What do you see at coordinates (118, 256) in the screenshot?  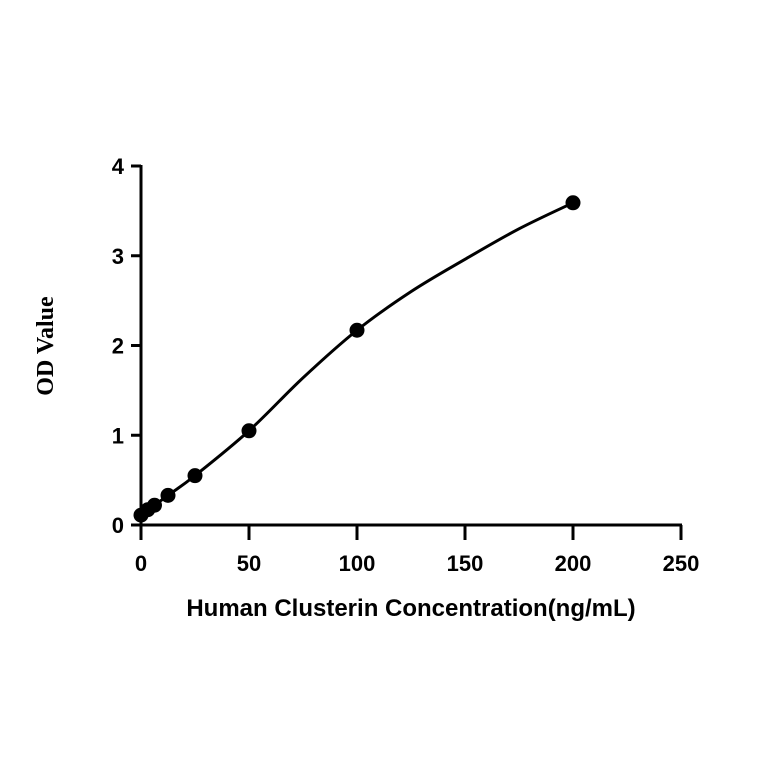 I see `y-tick-label: 3` at bounding box center [118, 256].